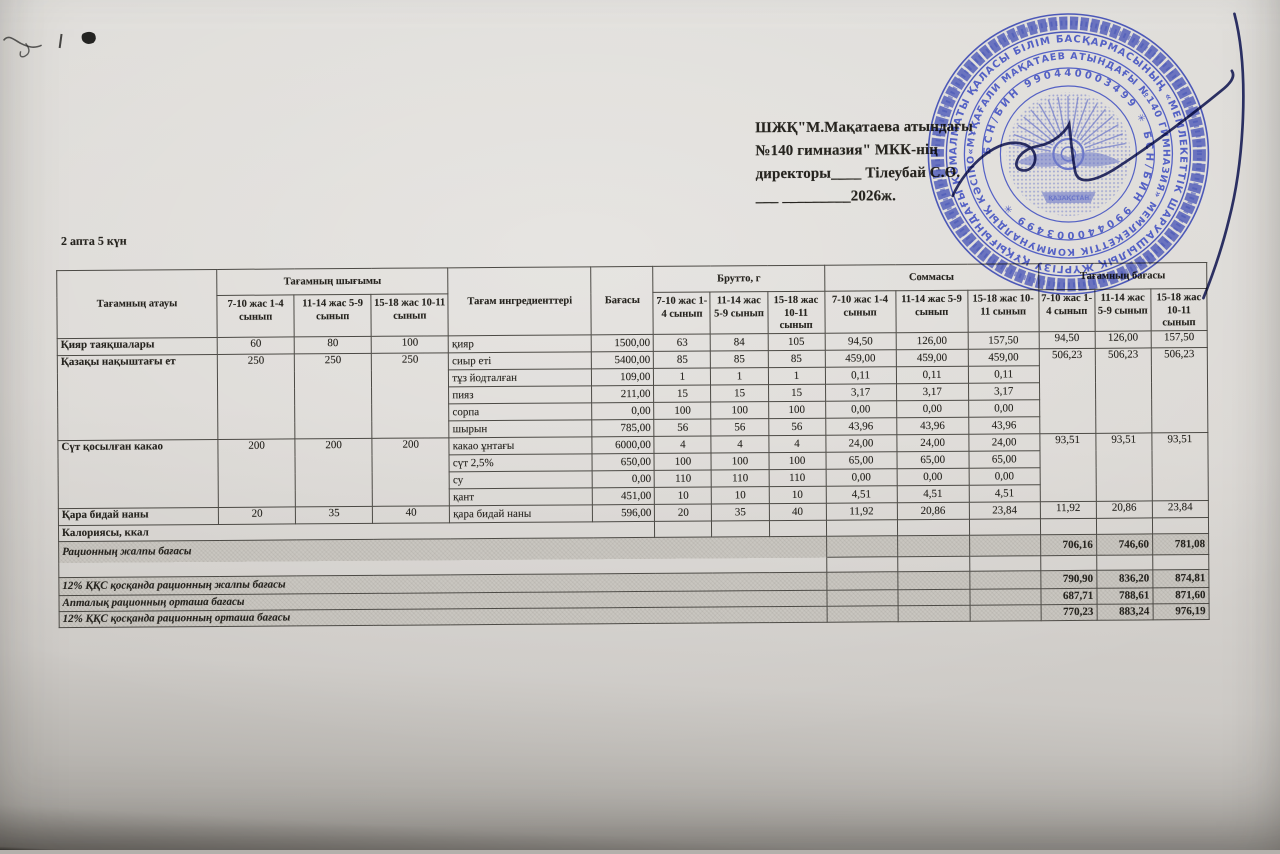  What do you see at coordinates (1125, 579) in the screenshot?
I see `summary-value-cell: 836,20` at bounding box center [1125, 579].